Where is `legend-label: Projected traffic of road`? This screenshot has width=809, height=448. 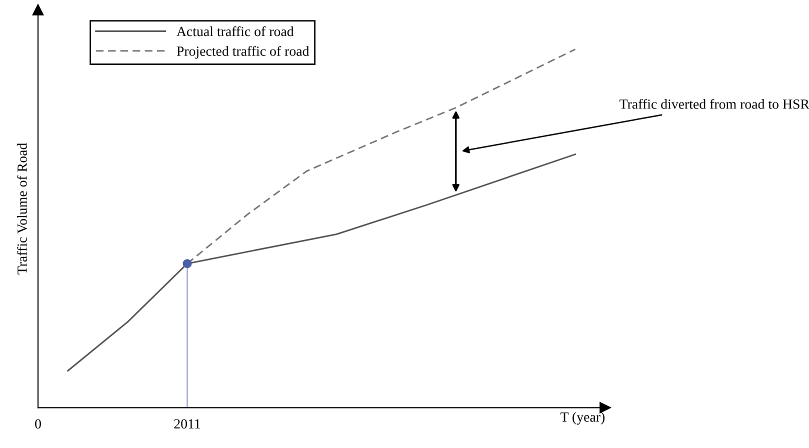 legend-label: Projected traffic of road is located at coordinates (243, 52).